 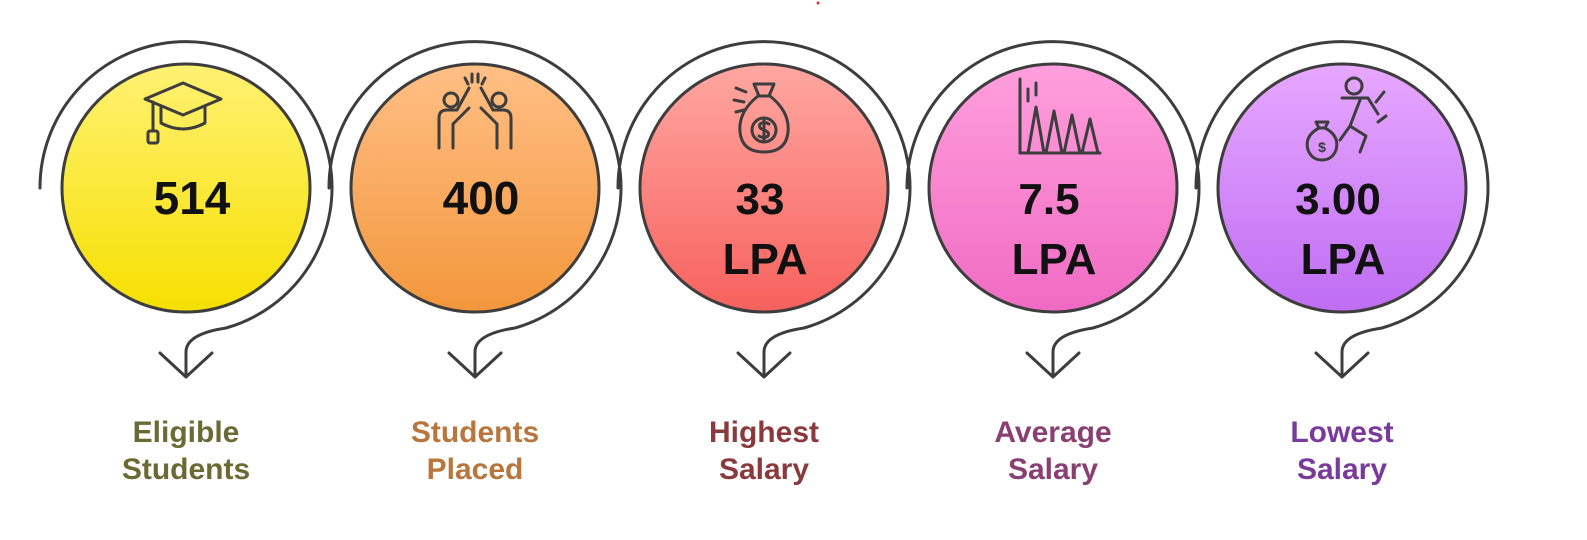 What do you see at coordinates (1054, 259) in the screenshot?
I see `stat-unit-average: LPA` at bounding box center [1054, 259].